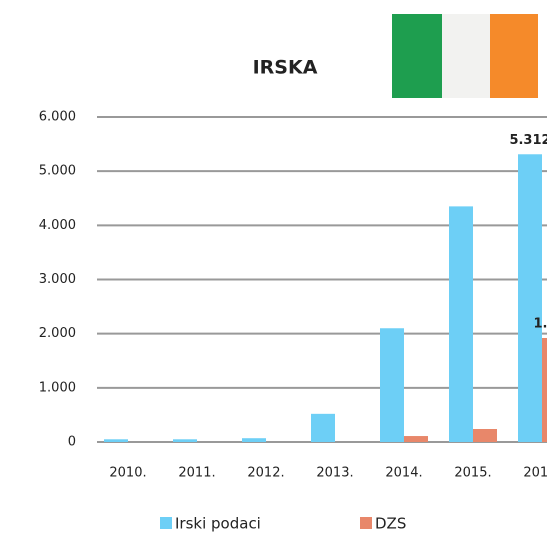  Describe the element at coordinates (196, 473) in the screenshot. I see `x-tick-label: 2011.` at that location.